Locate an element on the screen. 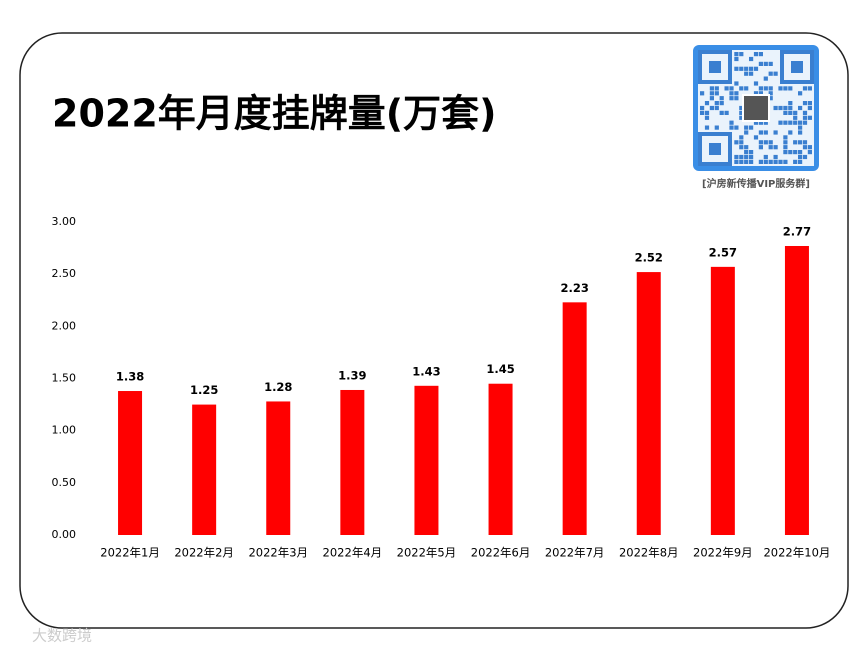 This screenshot has height=656, width=867. chart-title: 2022年月度挂牌量(万套) is located at coordinates (274, 114).